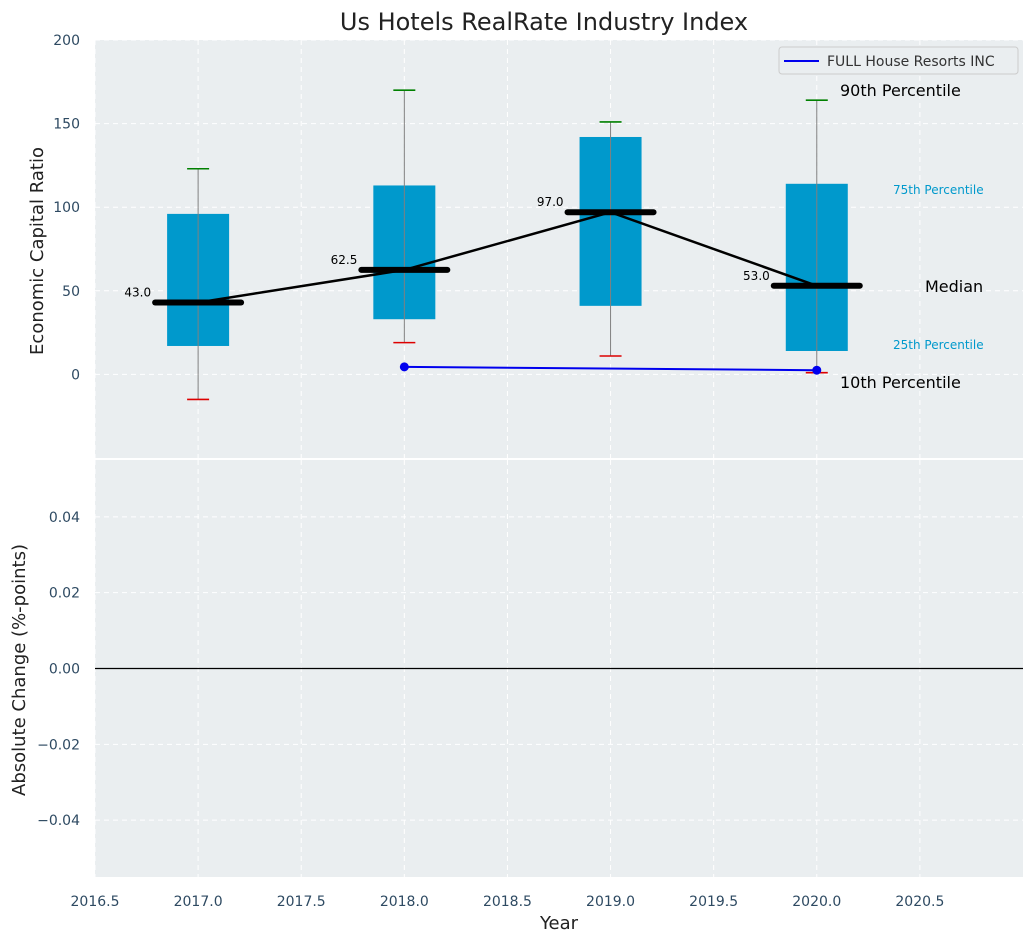 This screenshot has height=947, width=1034. Describe the element at coordinates (816, 902) in the screenshot. I see `x-tick-label: 2020.0` at that location.